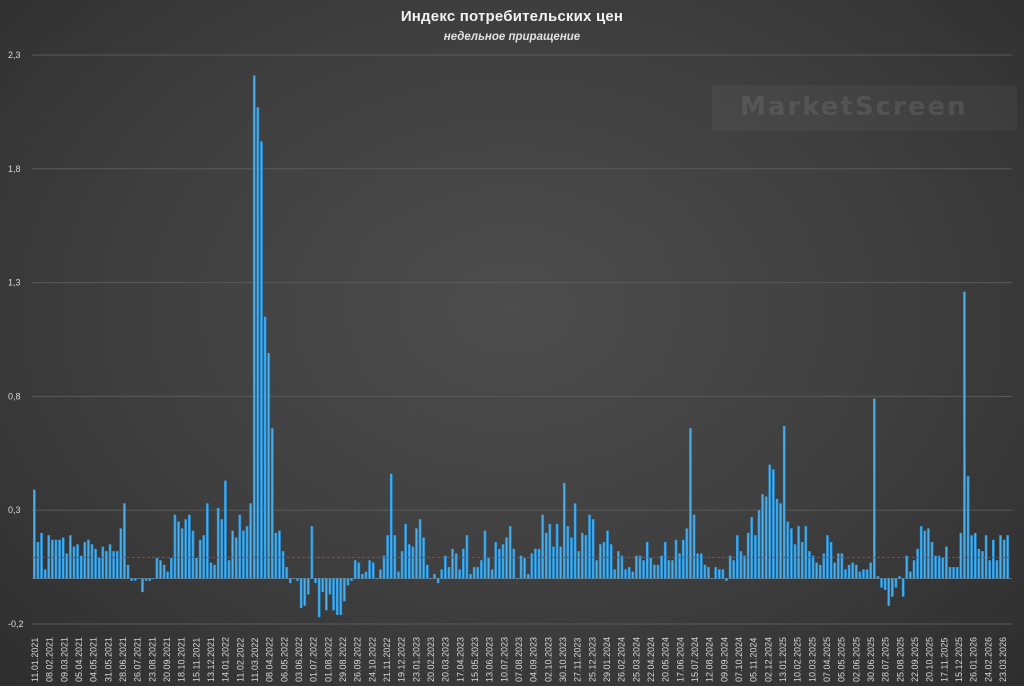  Describe the element at coordinates (592, 659) in the screenshot. I see `x-tick-label: 25.12.2023` at that location.